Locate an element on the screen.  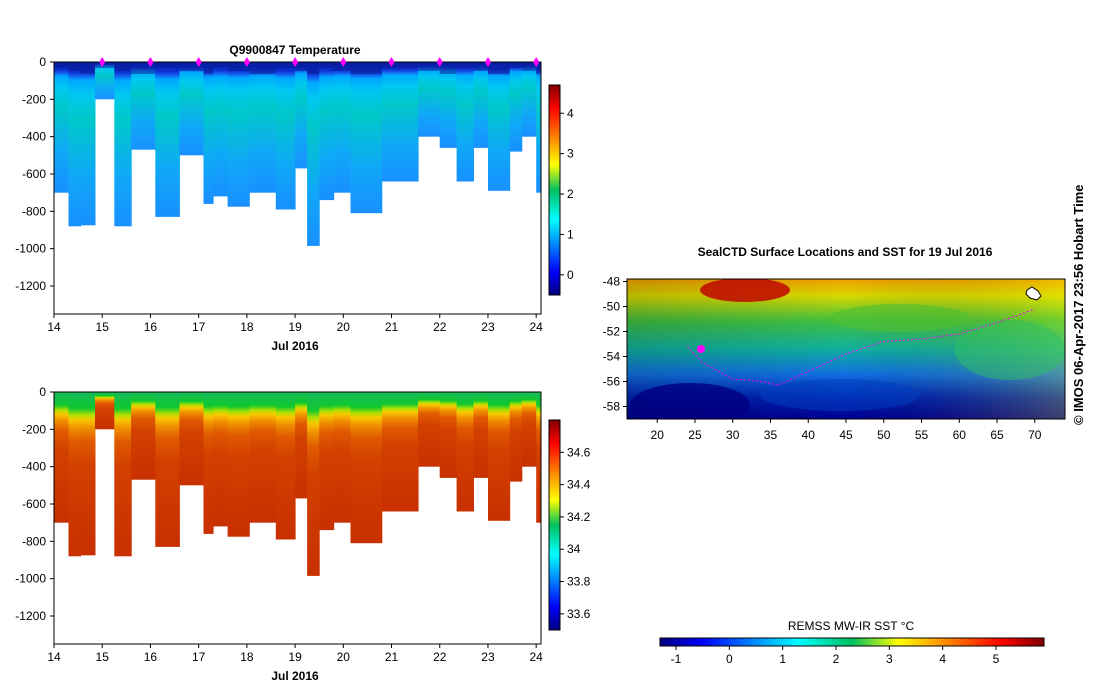
lon-tick-label: 35 is located at coordinates (771, 435).